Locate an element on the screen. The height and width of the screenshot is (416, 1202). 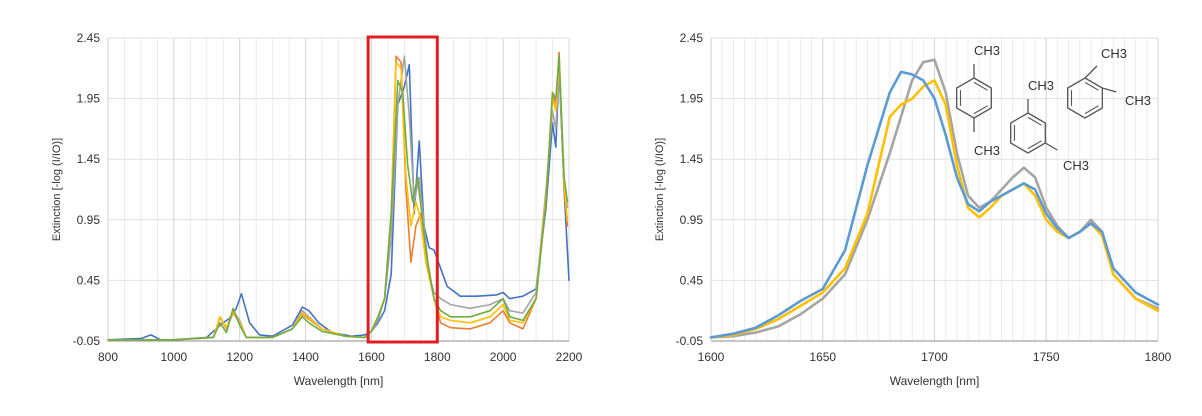
x-tick-label: 2000 is located at coordinates (503, 357).